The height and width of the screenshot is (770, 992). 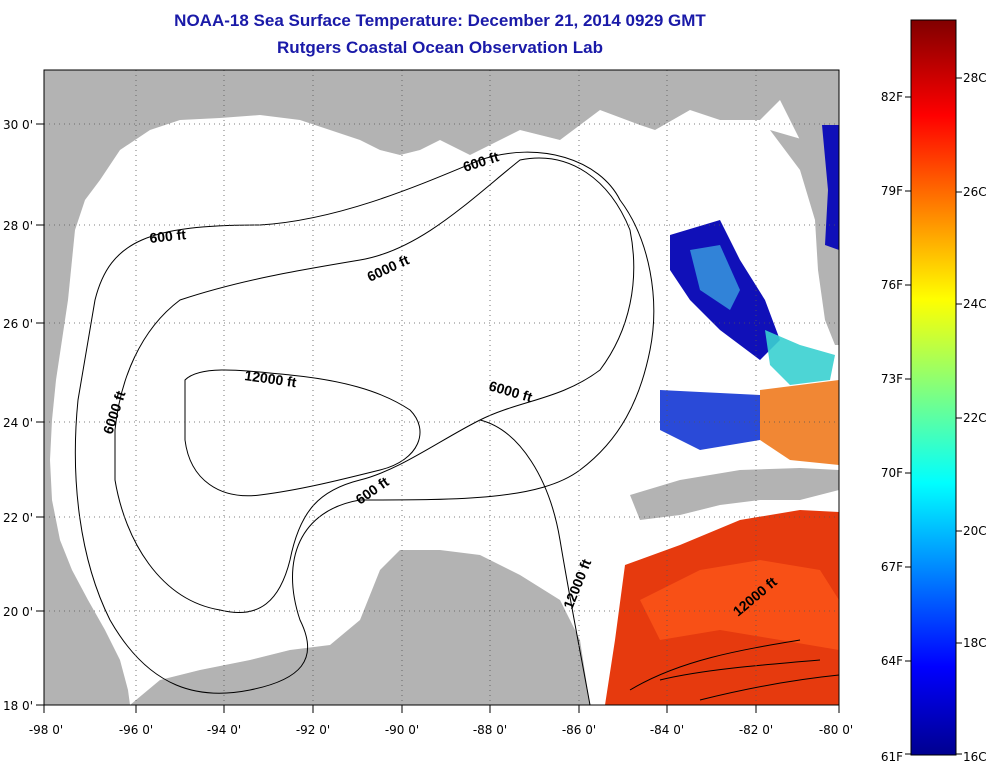 What do you see at coordinates (756, 730) in the screenshot?
I see `lon-tick-label: -82 0'` at bounding box center [756, 730].